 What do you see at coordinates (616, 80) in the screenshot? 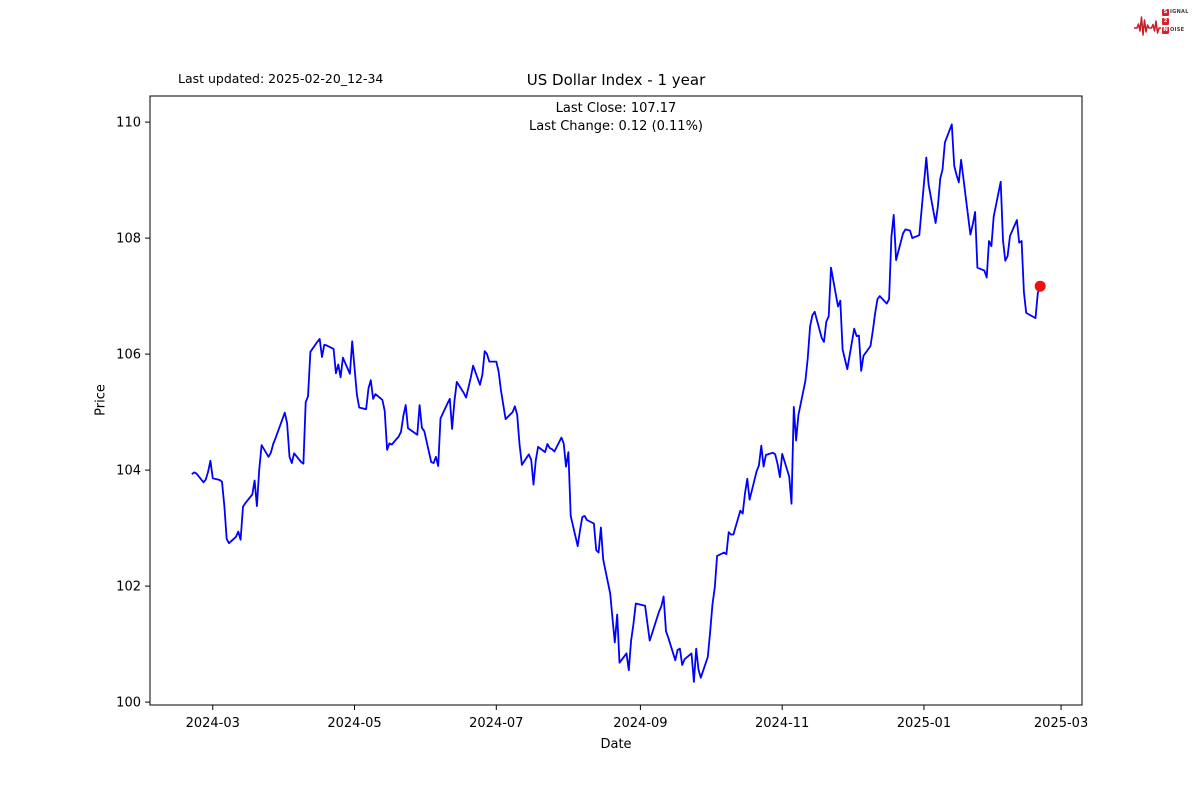
I see `chart-title: US Dollar Index - 1 year` at bounding box center [616, 80].